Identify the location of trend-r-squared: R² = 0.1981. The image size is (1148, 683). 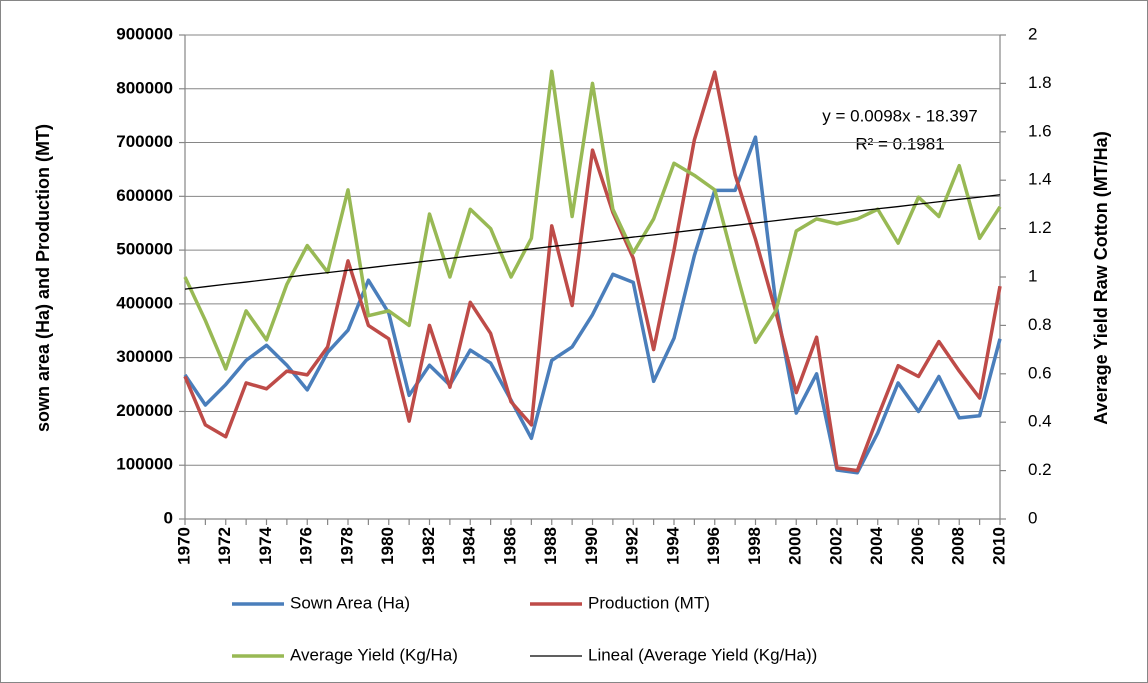
(899, 143).